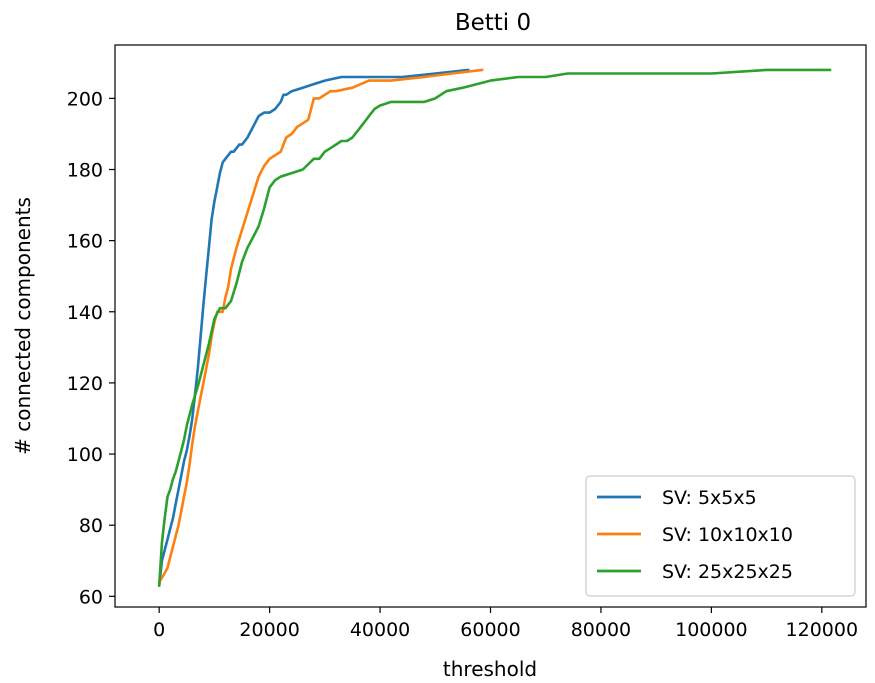  I want to click on legend-label-3: SV: 25x25x25, so click(727, 572).